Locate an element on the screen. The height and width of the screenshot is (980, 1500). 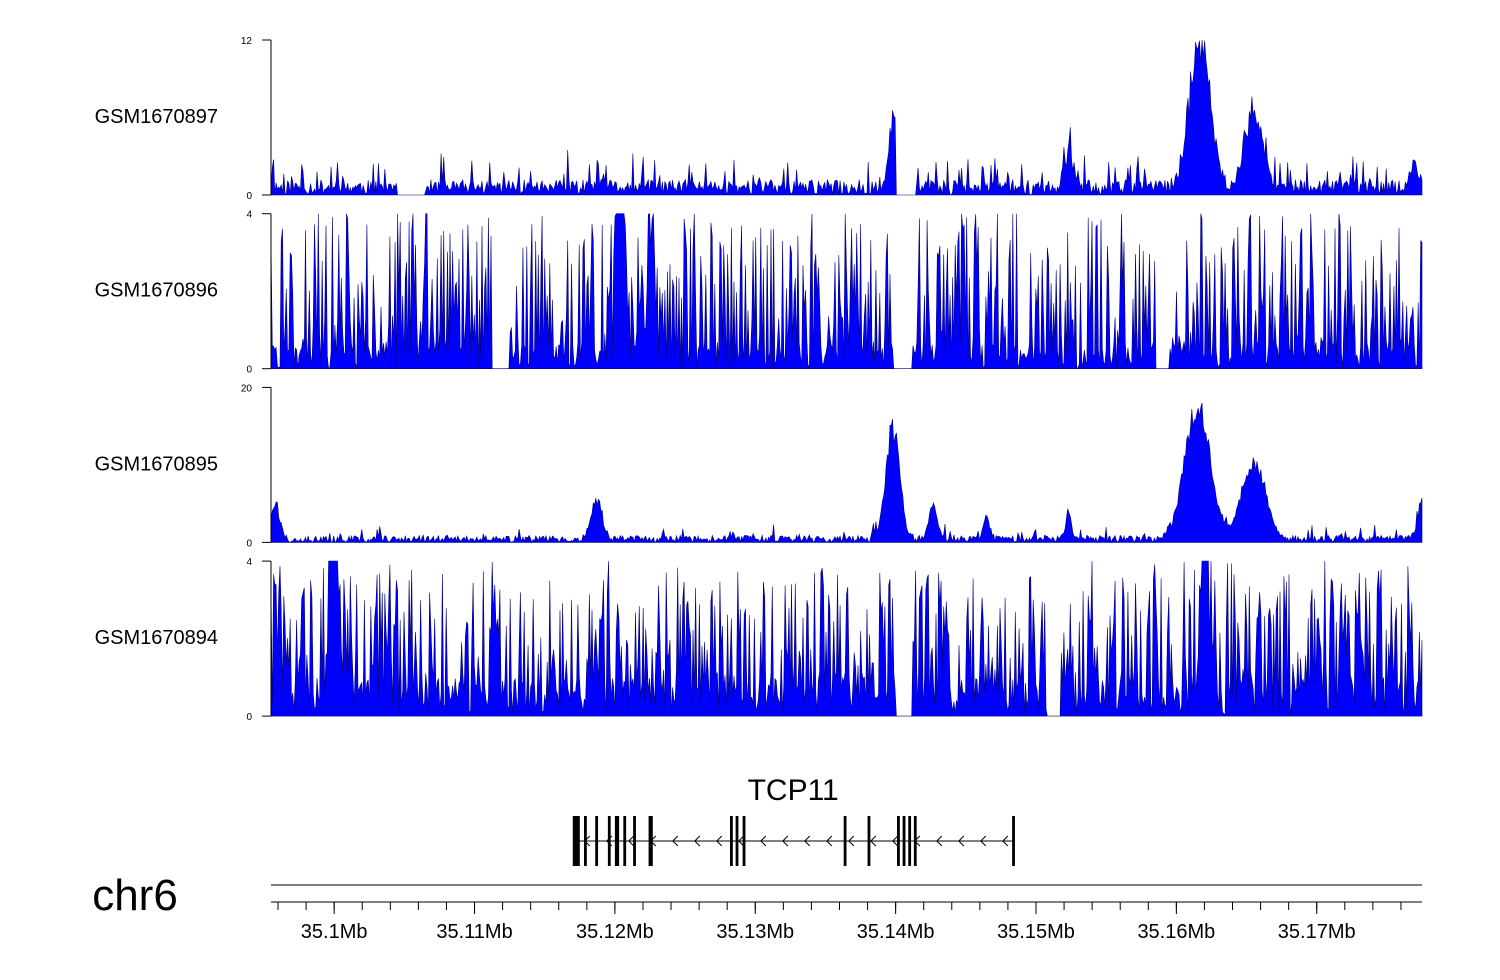
gene-name-label: TCP11 is located at coordinates (793, 790).